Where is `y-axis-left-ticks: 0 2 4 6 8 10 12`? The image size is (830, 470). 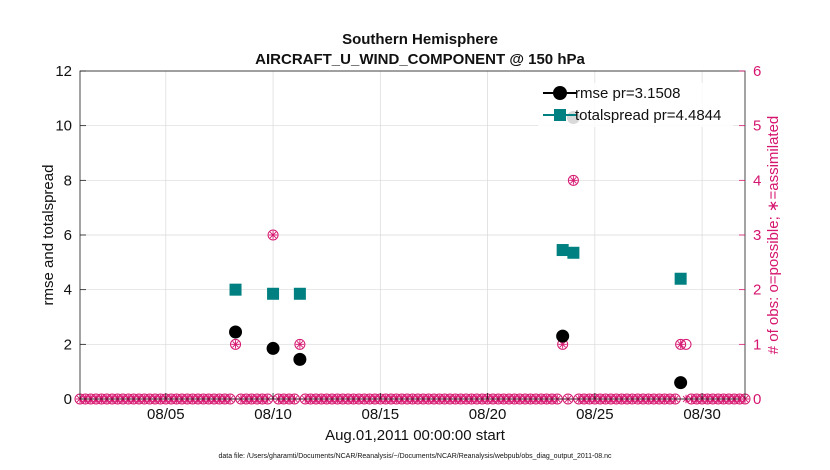
y-axis-left-ticks: 0 2 4 6 8 10 12 is located at coordinates (70, 235).